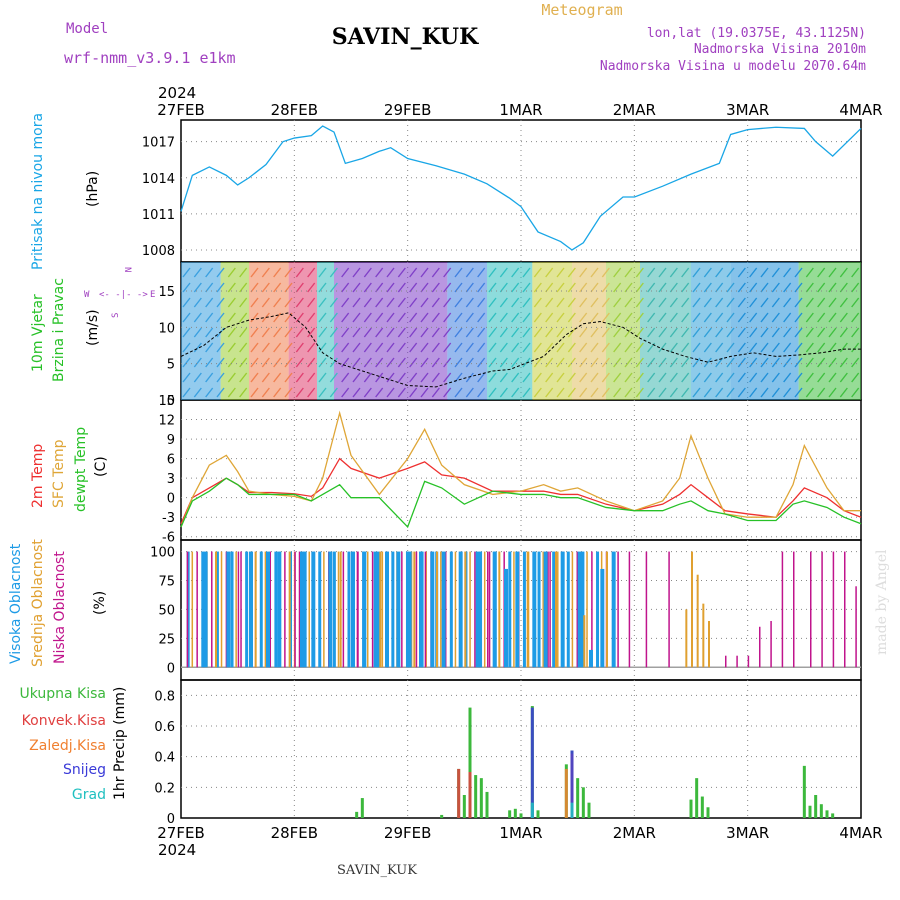  What do you see at coordinates (120, 743) in the screenshot?
I see `precip-unit: 1hr Precip (mm)` at bounding box center [120, 743].